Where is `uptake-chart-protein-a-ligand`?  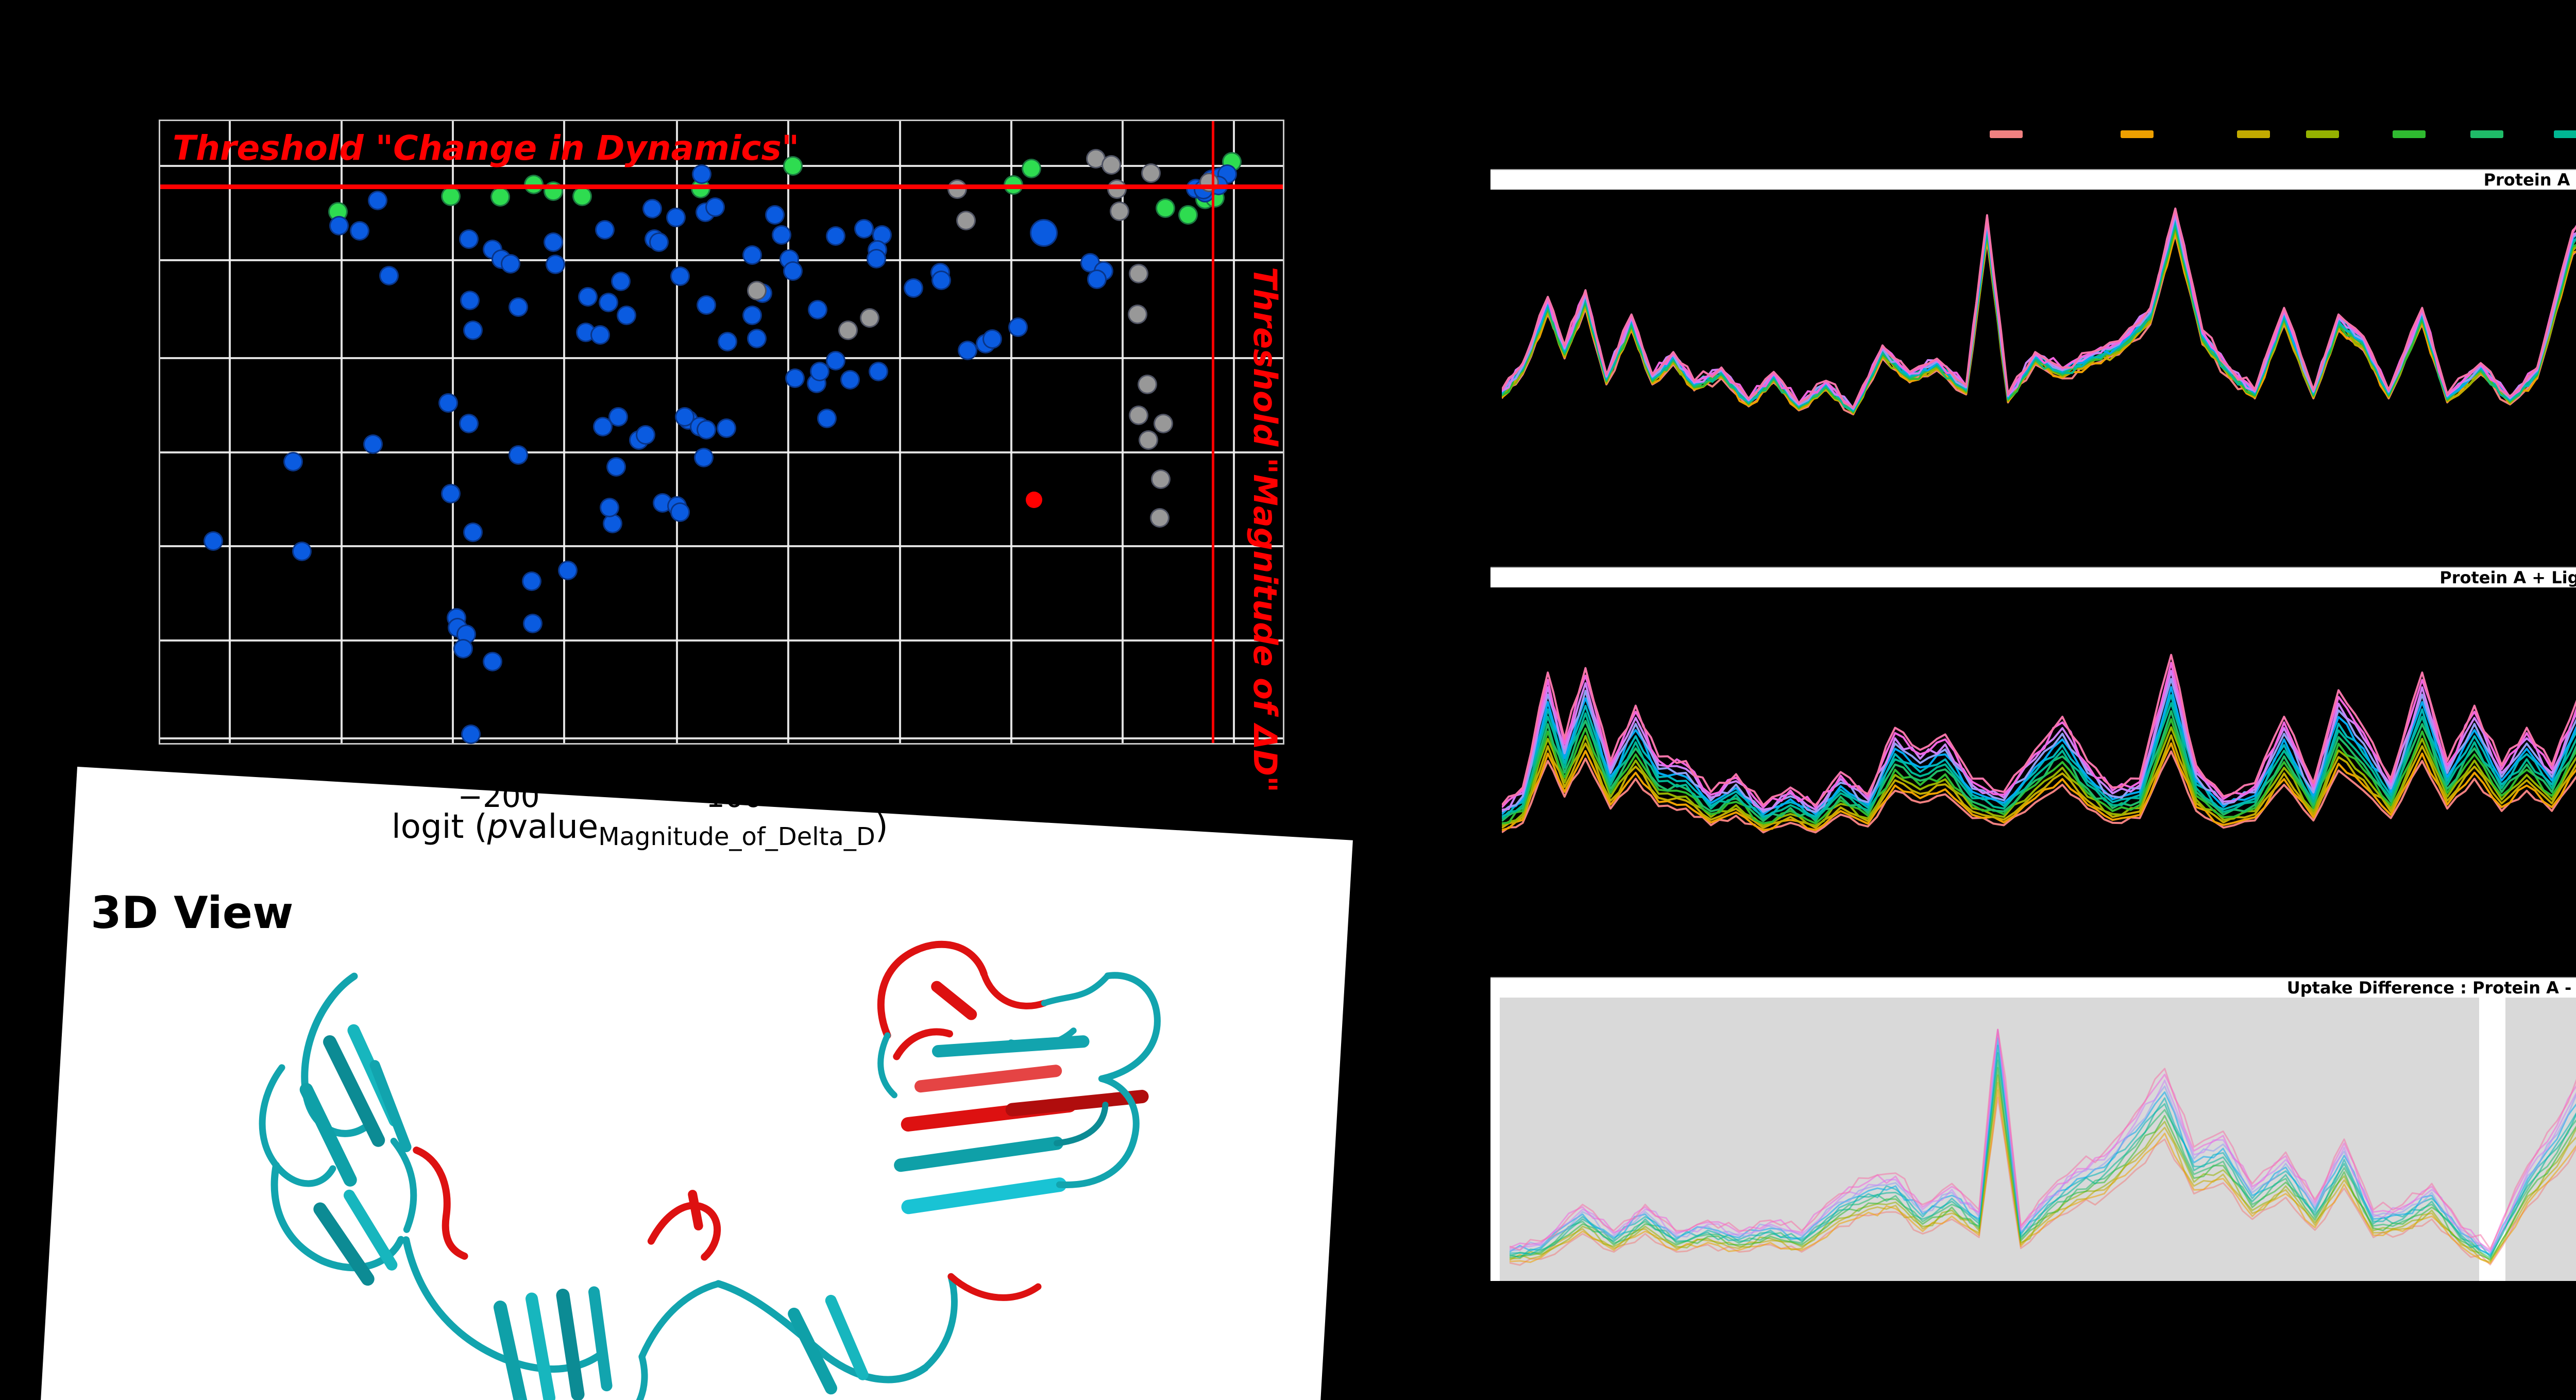
uptake-chart-protein-a-ligand is located at coordinates (2039, 750).